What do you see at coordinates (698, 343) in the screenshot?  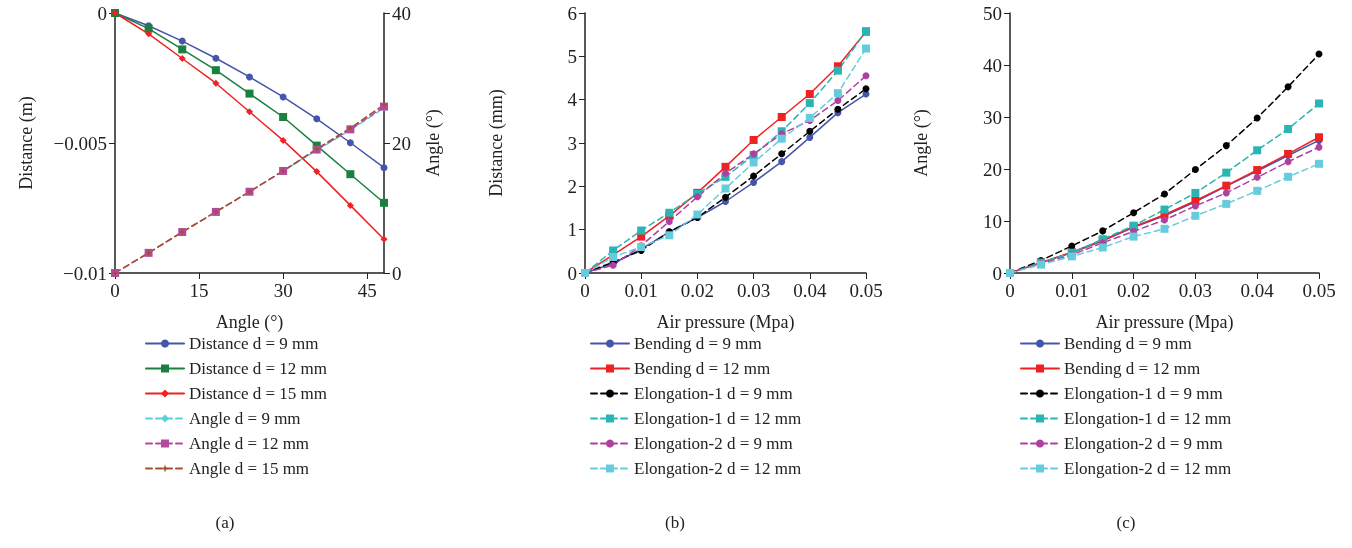 I see `legend-label: Bending d = 9 mm` at bounding box center [698, 343].